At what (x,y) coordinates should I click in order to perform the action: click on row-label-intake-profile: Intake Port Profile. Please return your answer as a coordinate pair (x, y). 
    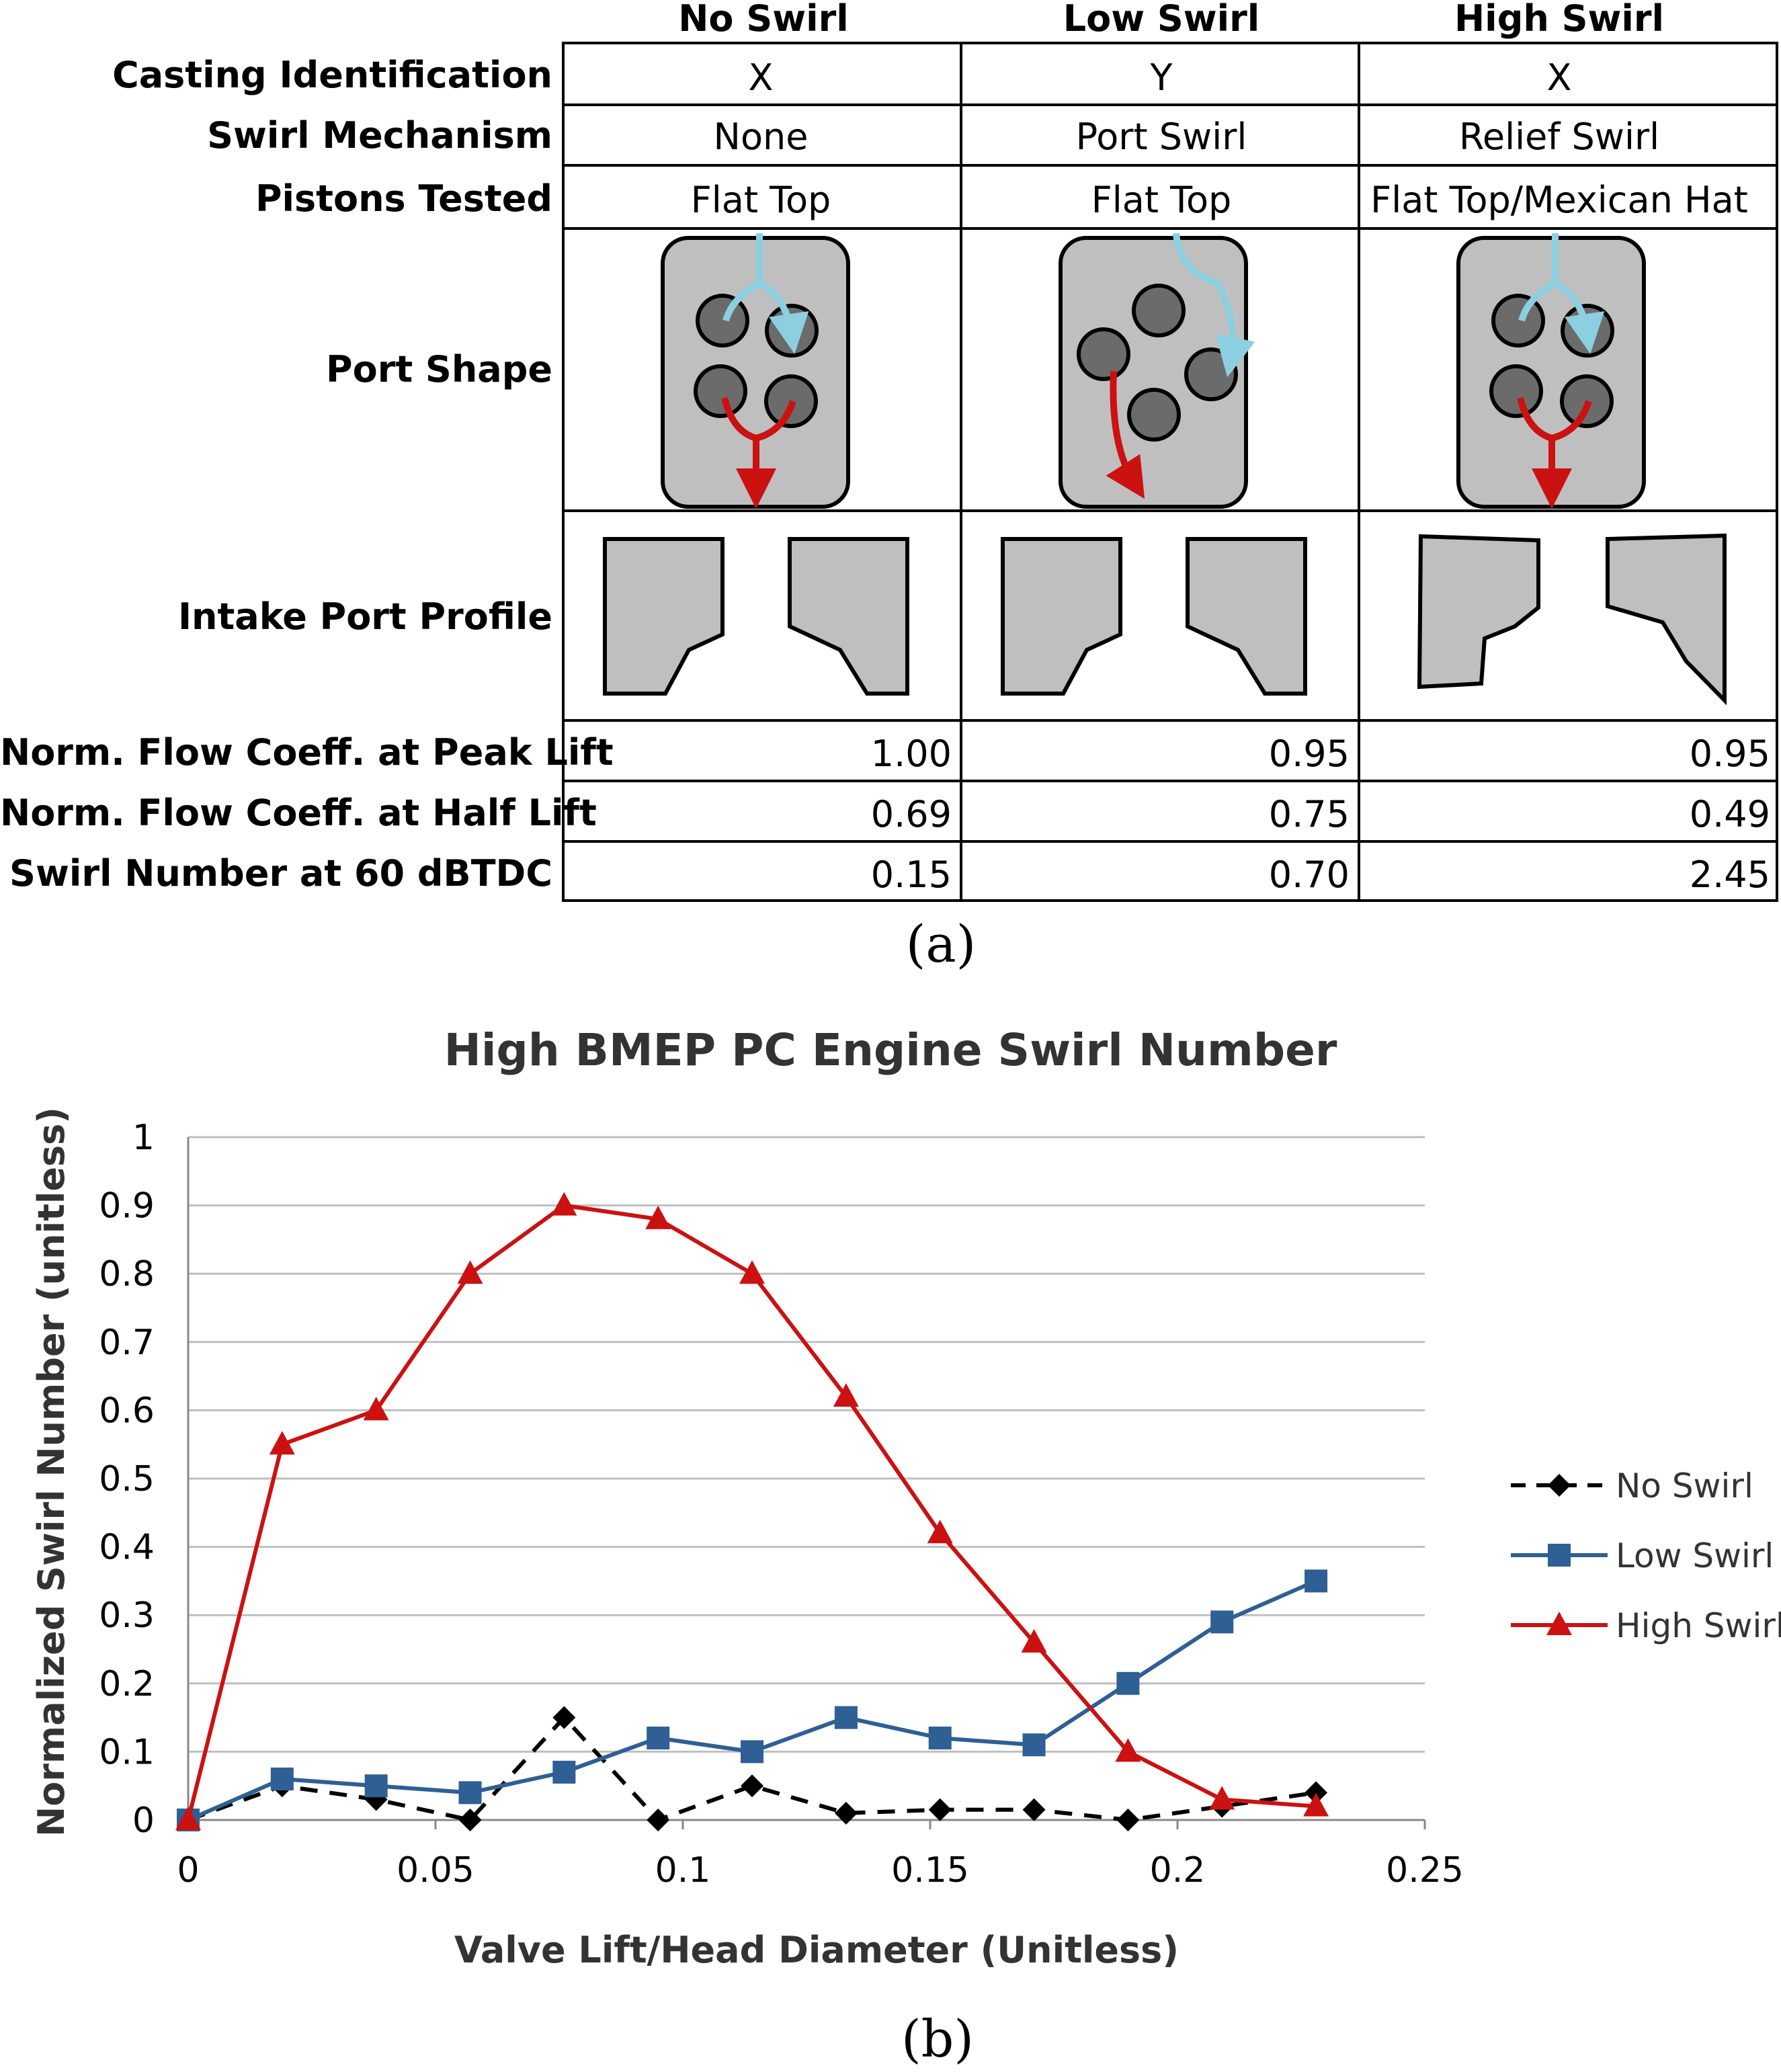
    Looking at the image, I should click on (364, 616).